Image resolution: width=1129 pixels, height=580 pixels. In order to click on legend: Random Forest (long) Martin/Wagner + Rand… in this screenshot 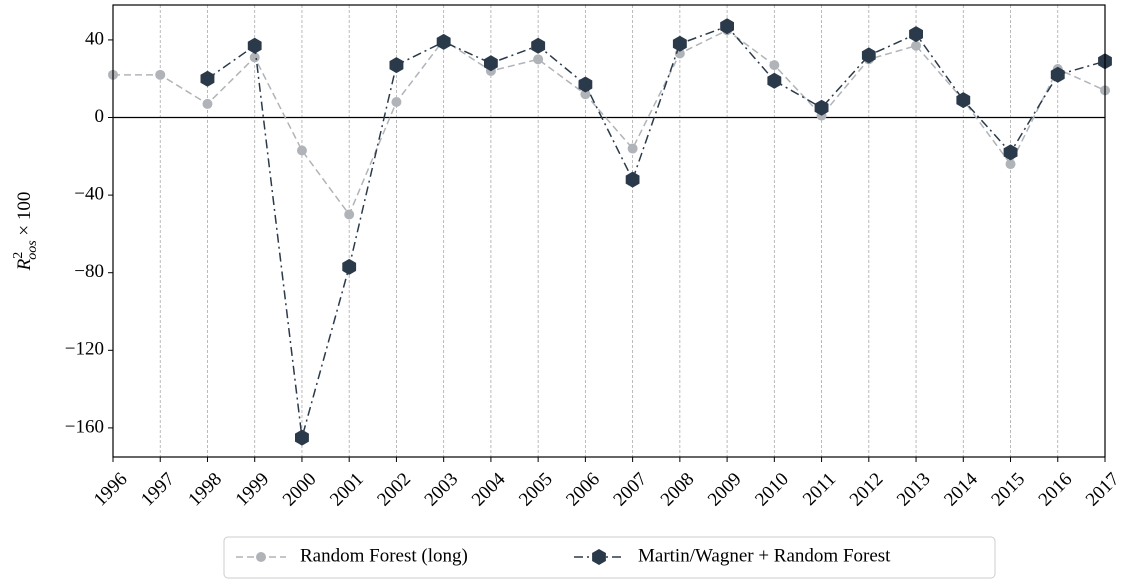, I will do `click(609, 557)`.